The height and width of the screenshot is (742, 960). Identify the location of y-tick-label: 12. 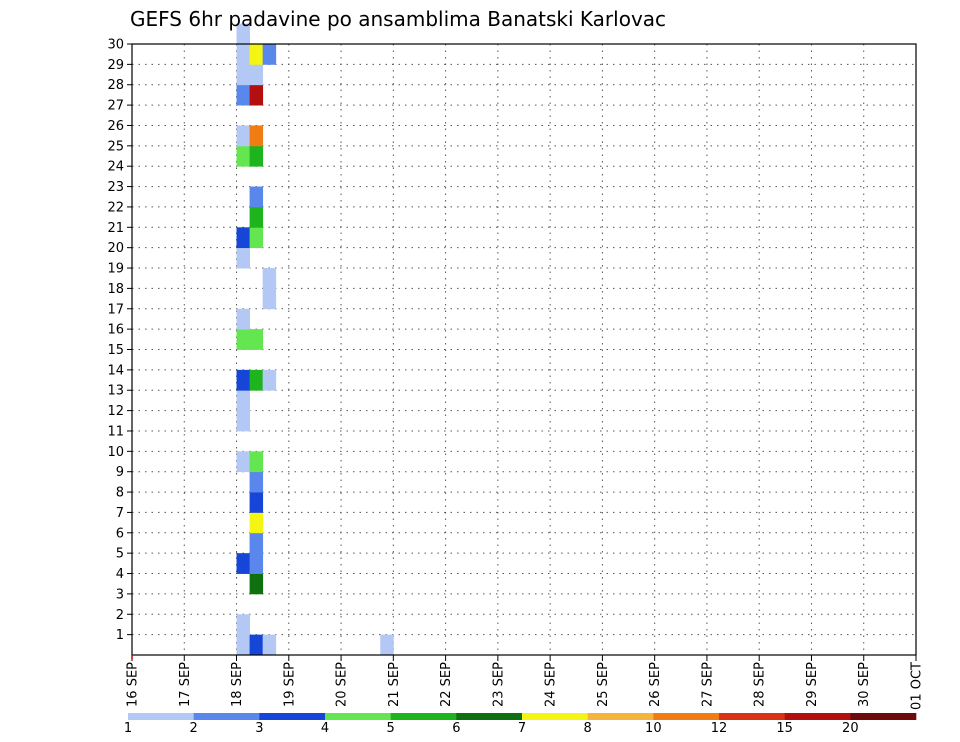
(115, 411).